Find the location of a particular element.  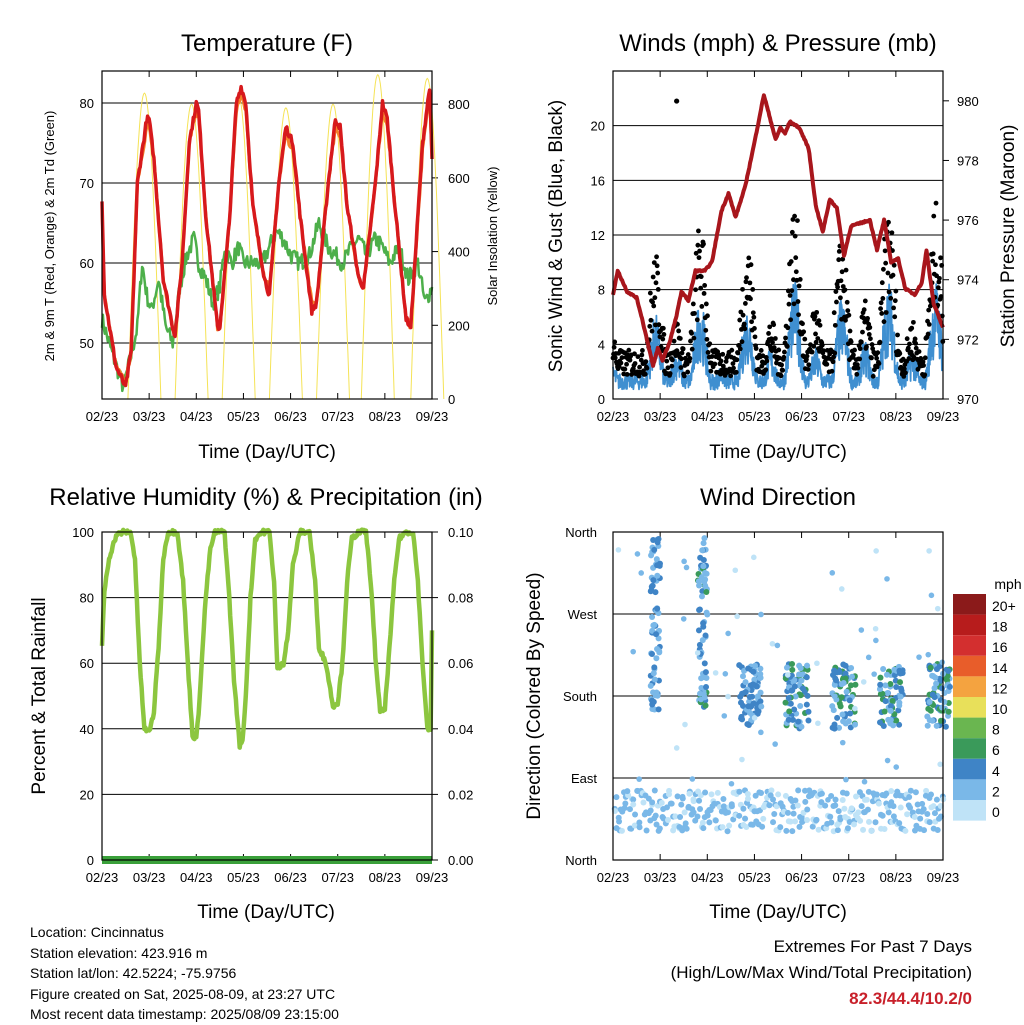

legend-label: 2 is located at coordinates (996, 791).